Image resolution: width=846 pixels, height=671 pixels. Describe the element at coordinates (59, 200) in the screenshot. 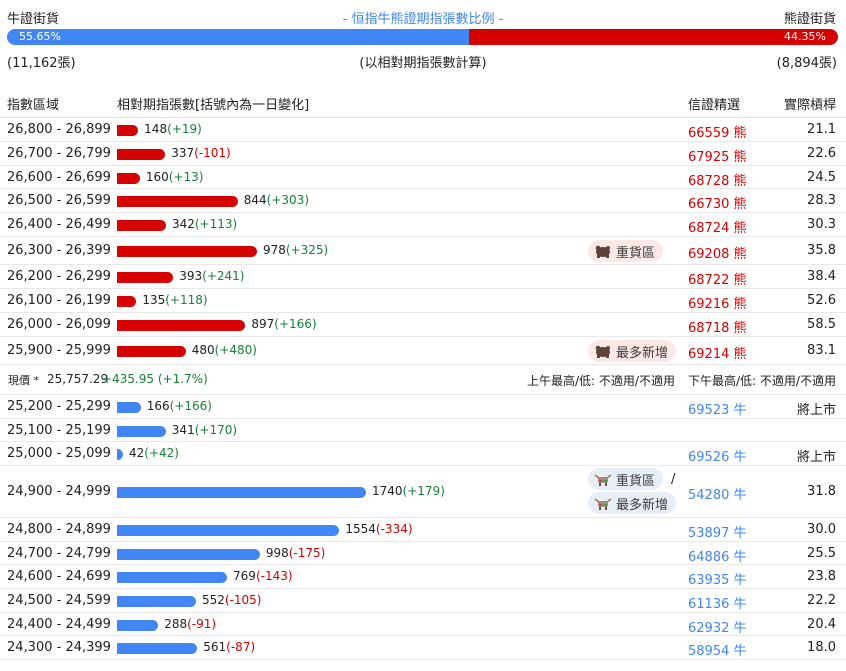

I see `range-label: 26,500 - 26,599` at that location.